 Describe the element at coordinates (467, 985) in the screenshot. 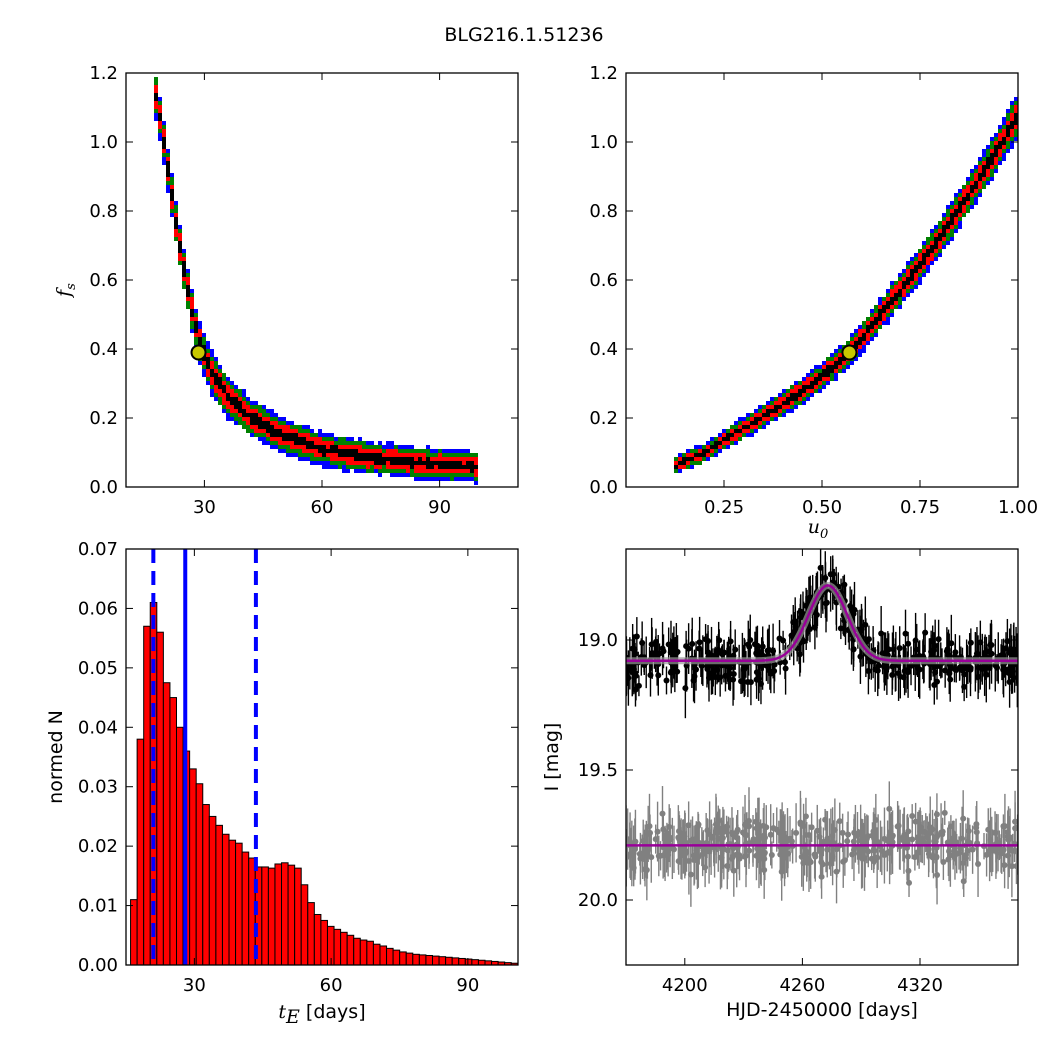

I see `x-tick-label: 90` at that location.